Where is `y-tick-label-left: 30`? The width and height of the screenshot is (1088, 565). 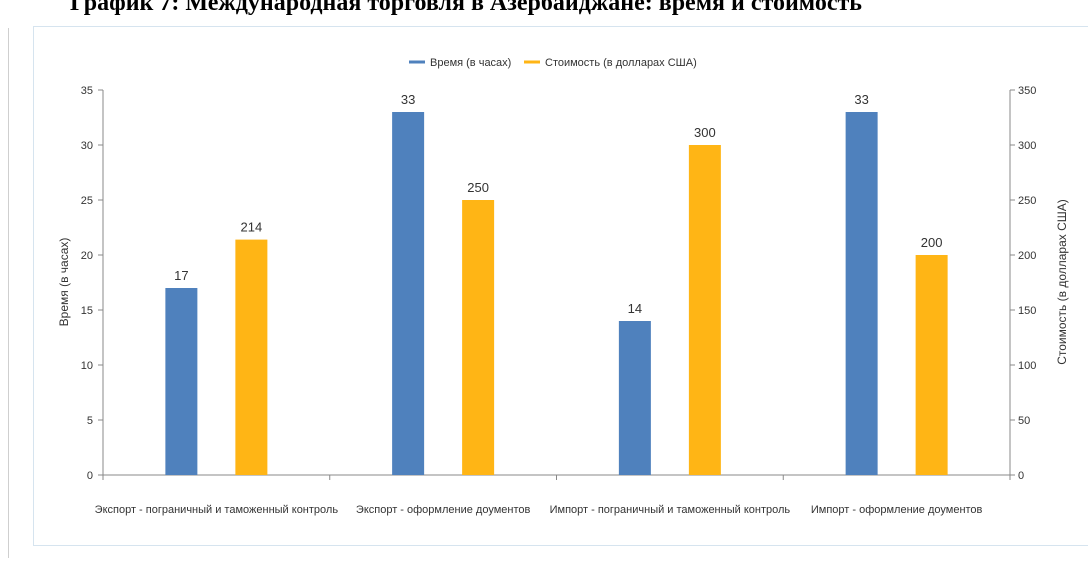 y-tick-label-left: 30 is located at coordinates (87, 146).